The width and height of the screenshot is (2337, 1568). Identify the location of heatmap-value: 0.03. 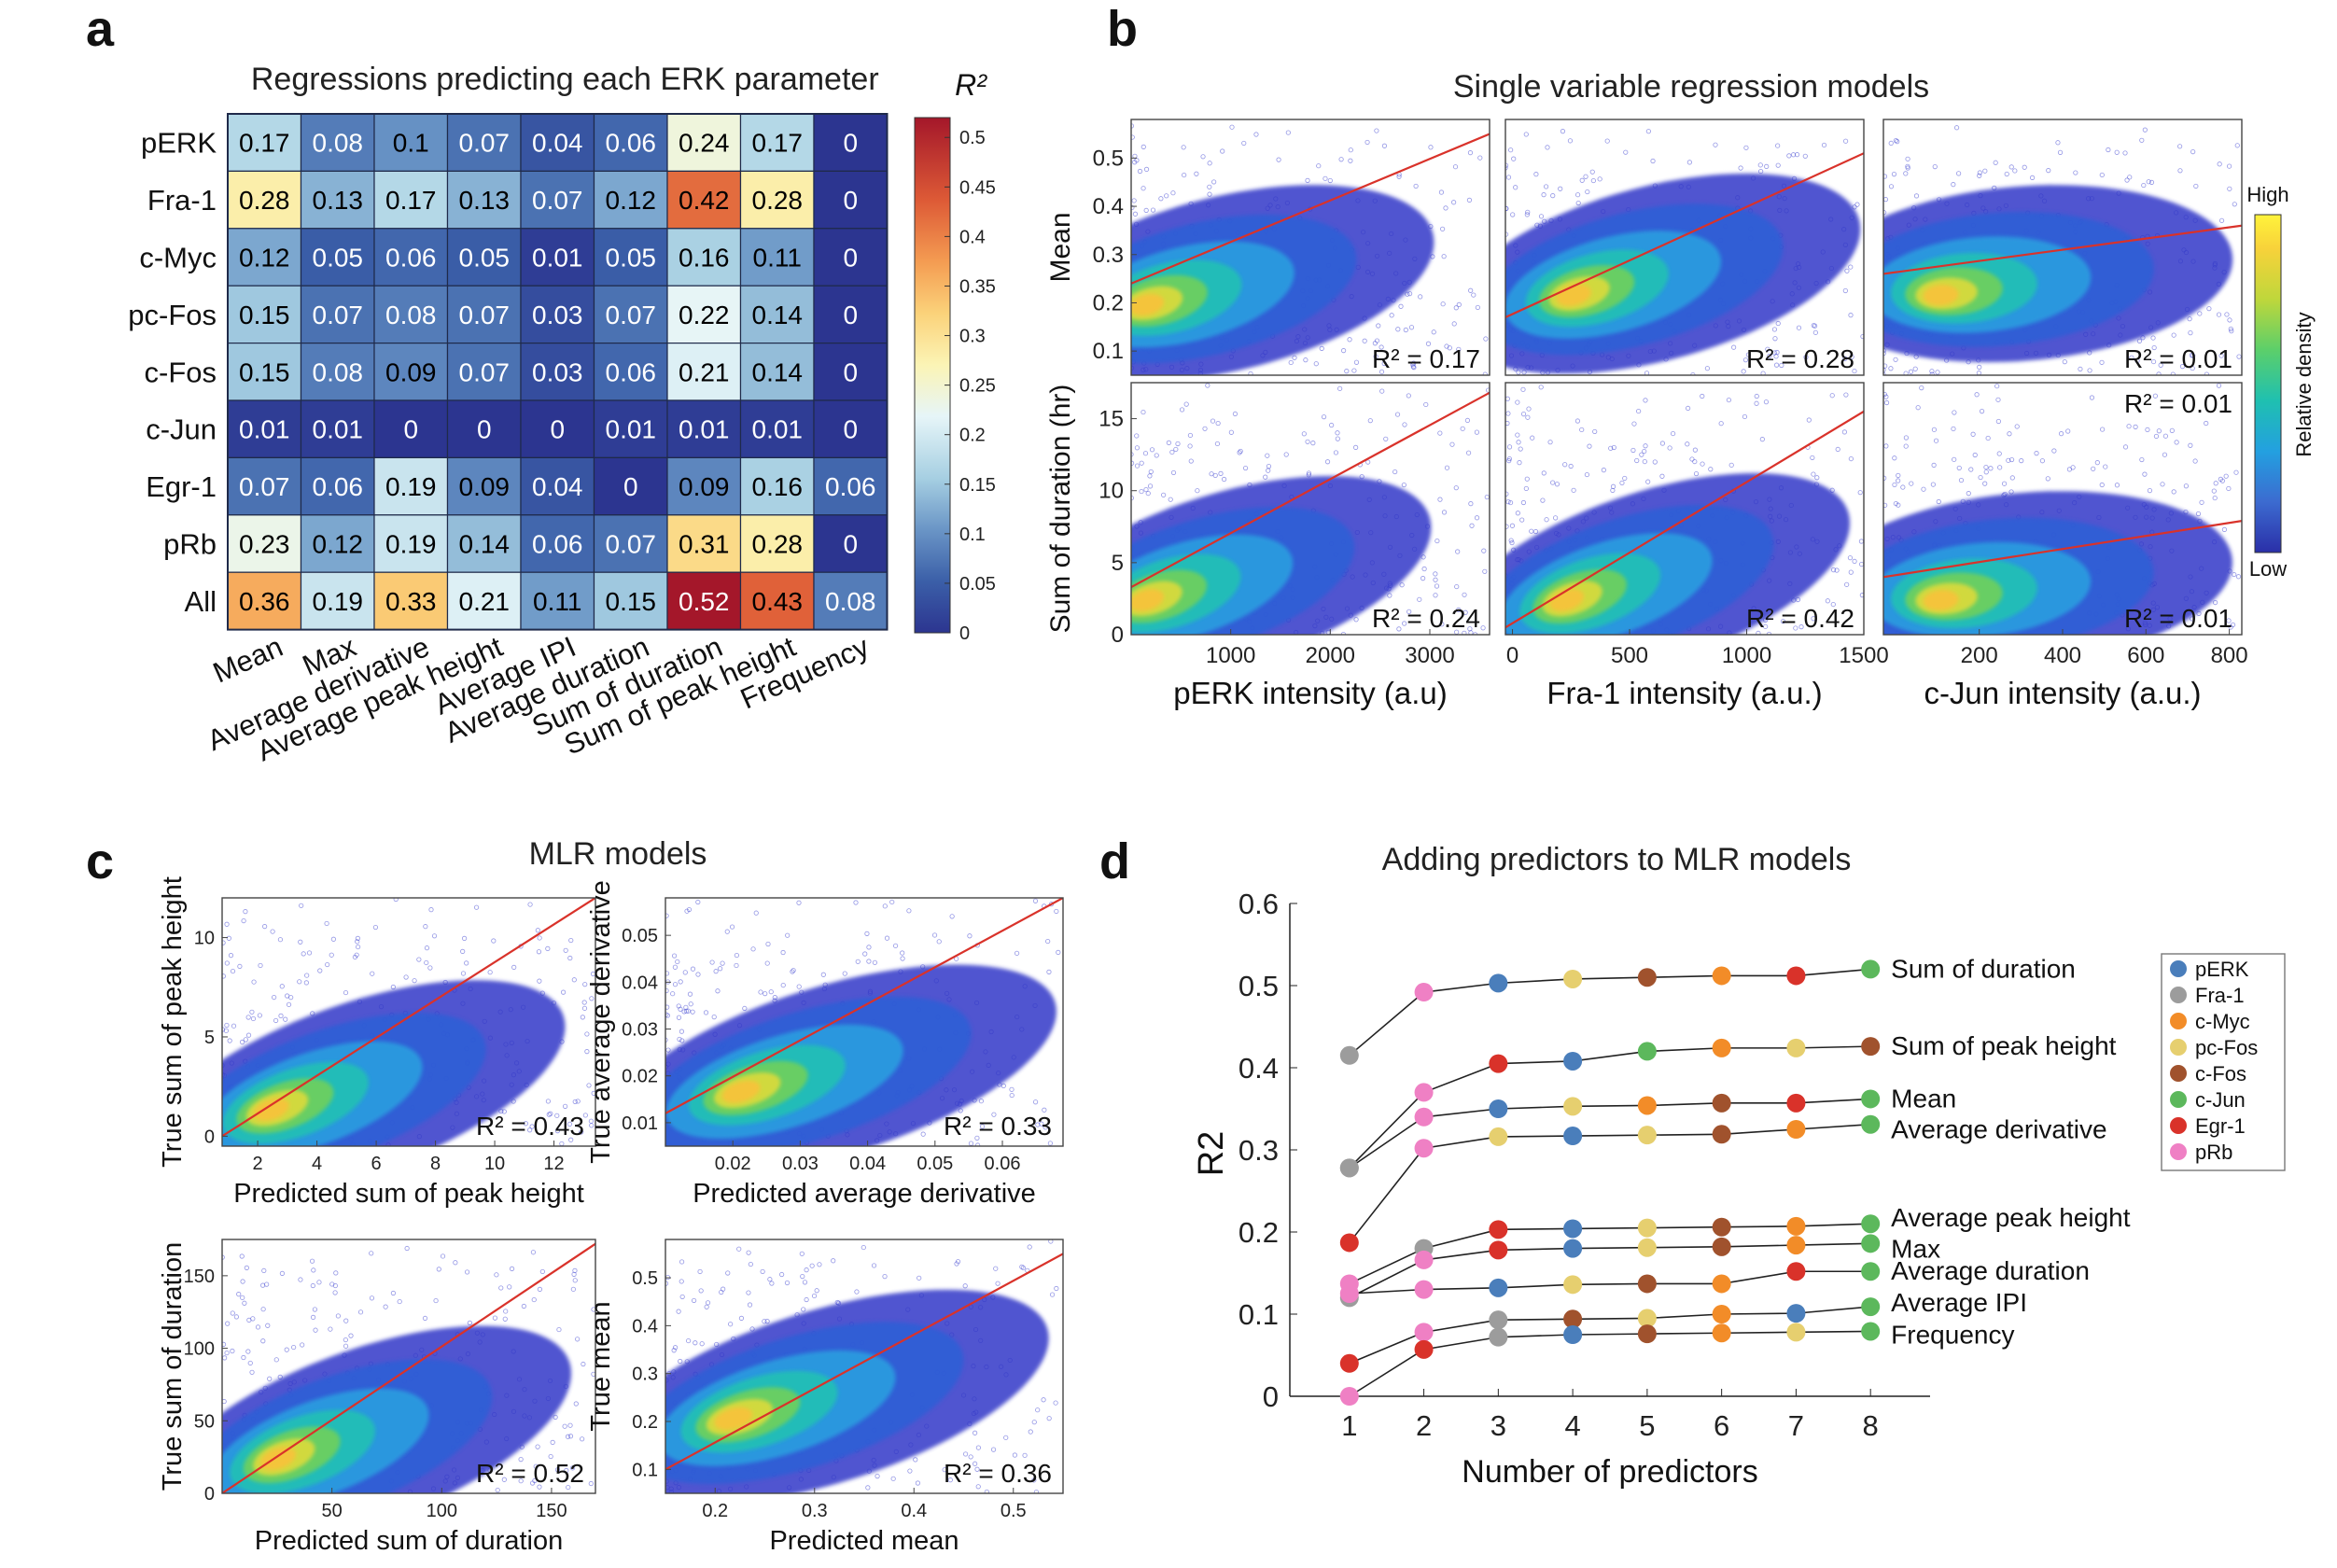
(557, 315).